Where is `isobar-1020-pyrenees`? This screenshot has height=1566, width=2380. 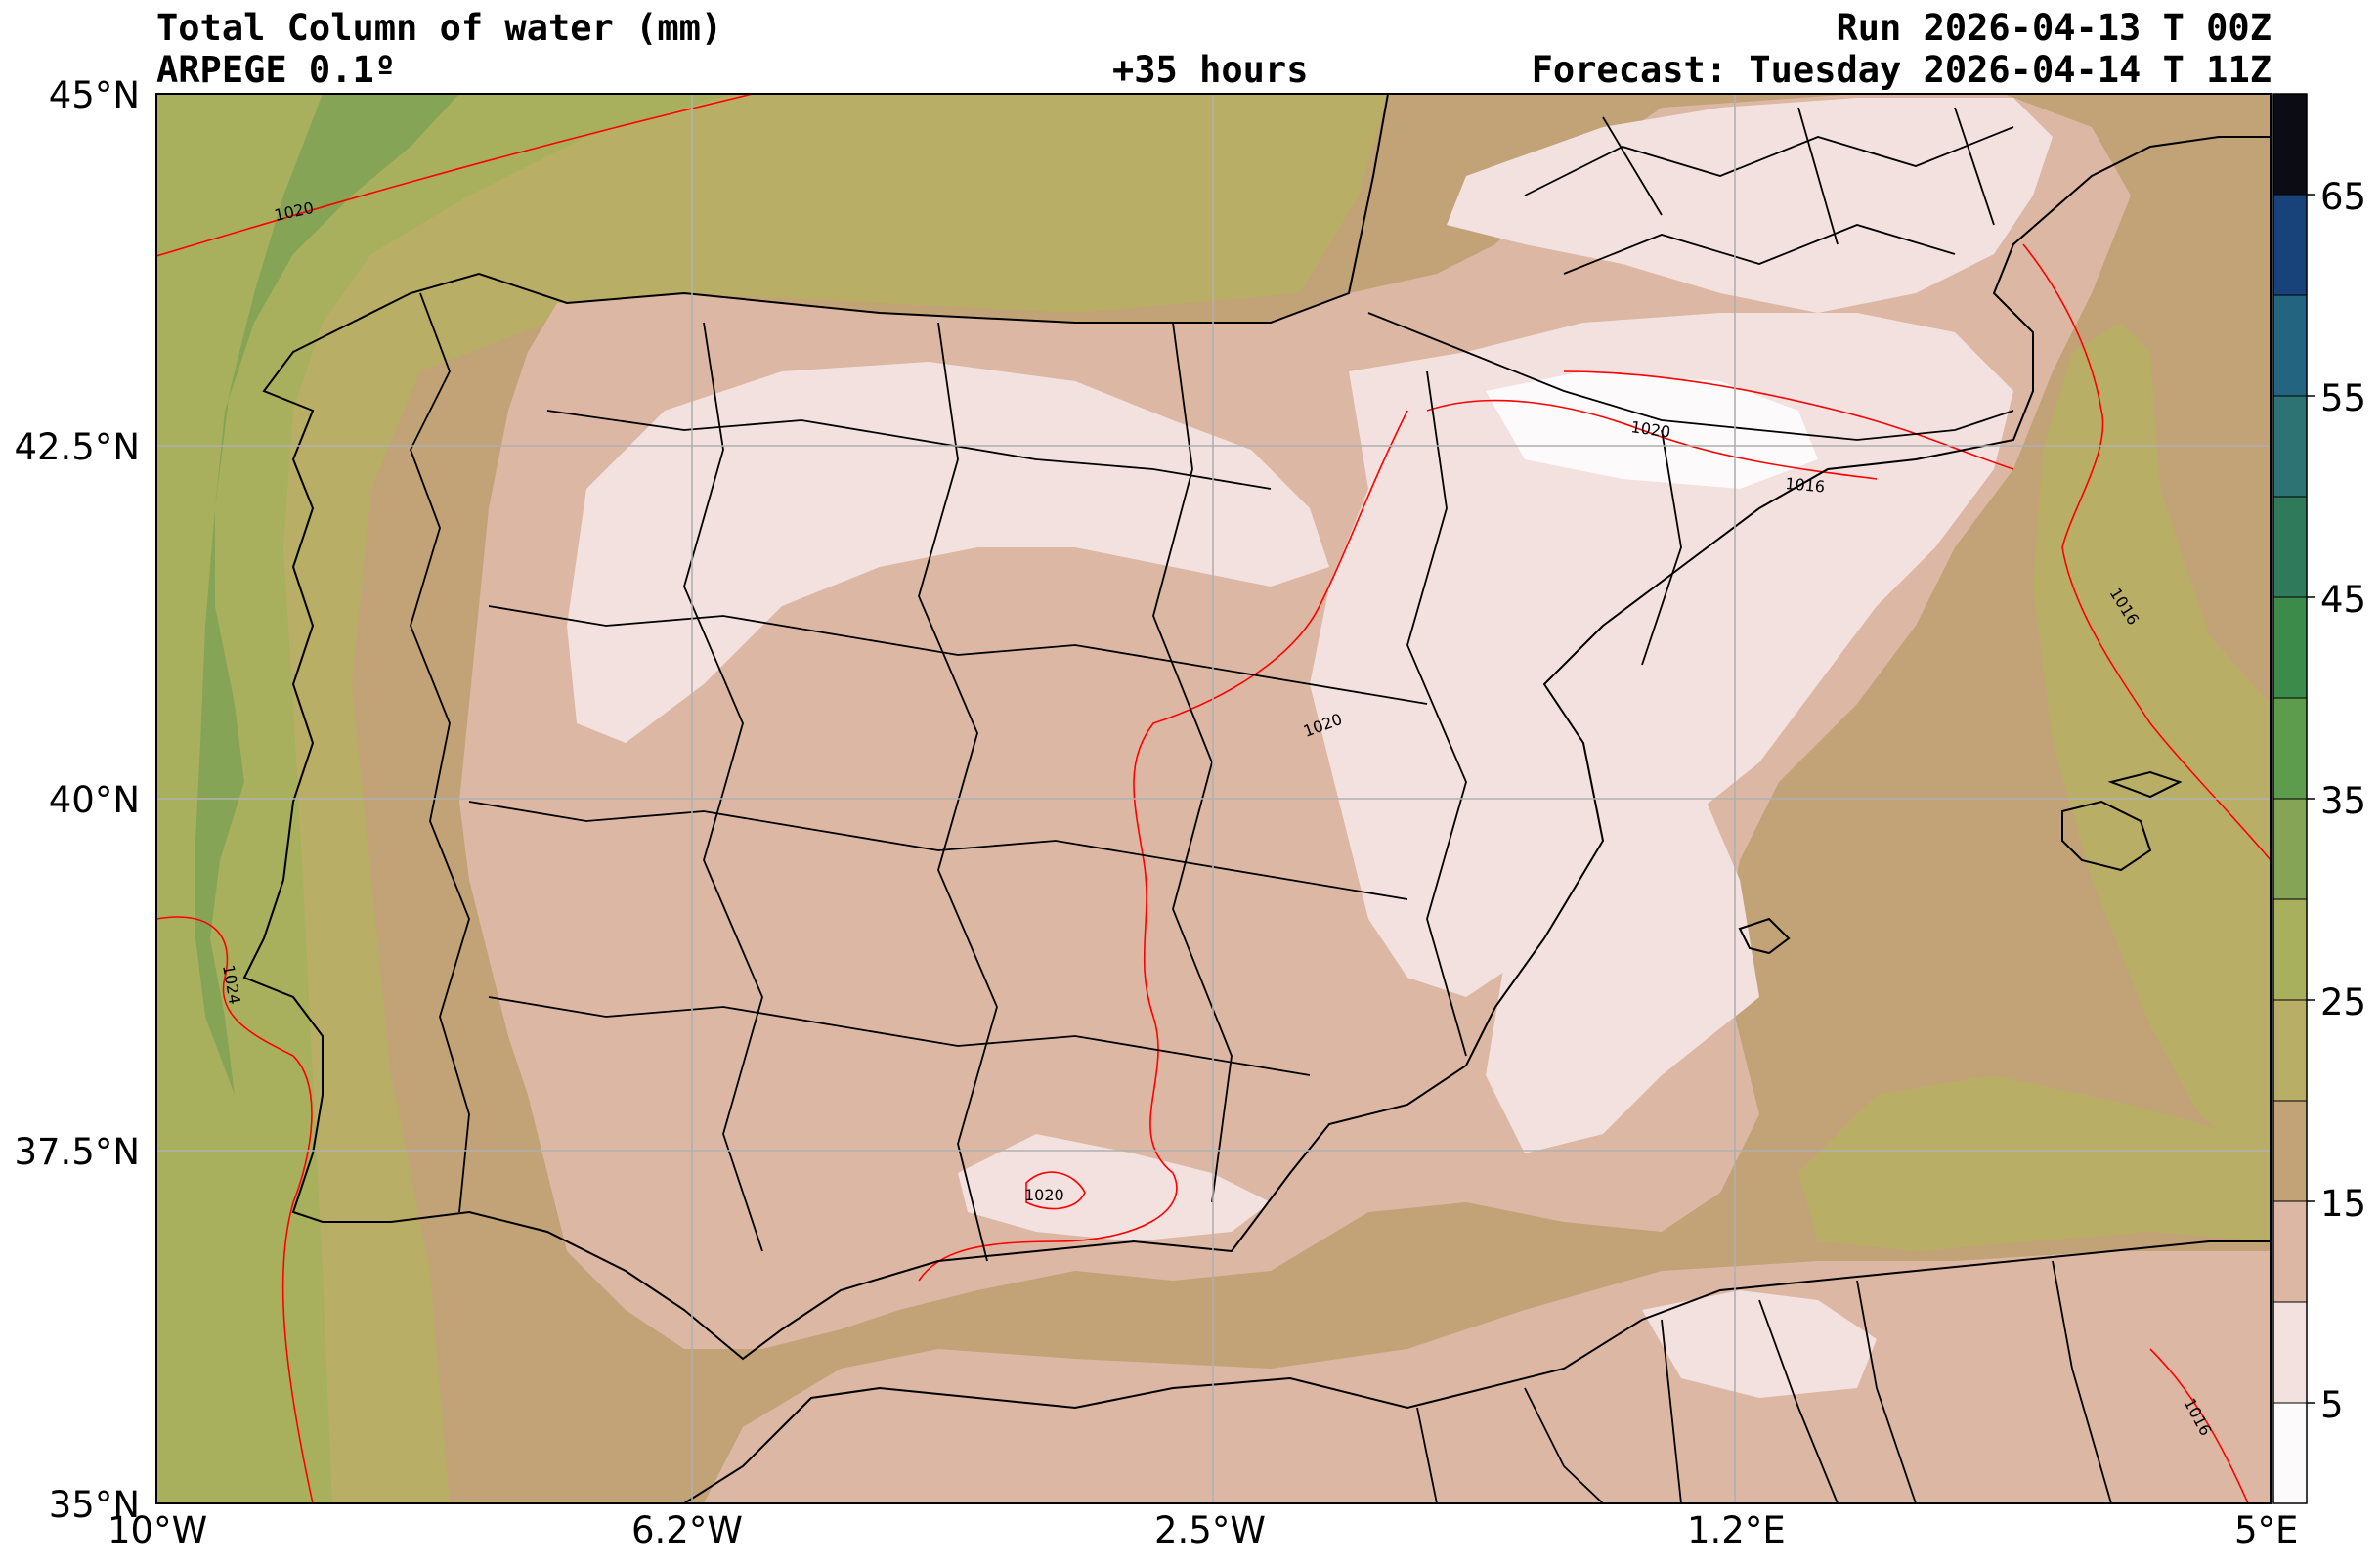
isobar-1020-pyrenees is located at coordinates (1652, 439).